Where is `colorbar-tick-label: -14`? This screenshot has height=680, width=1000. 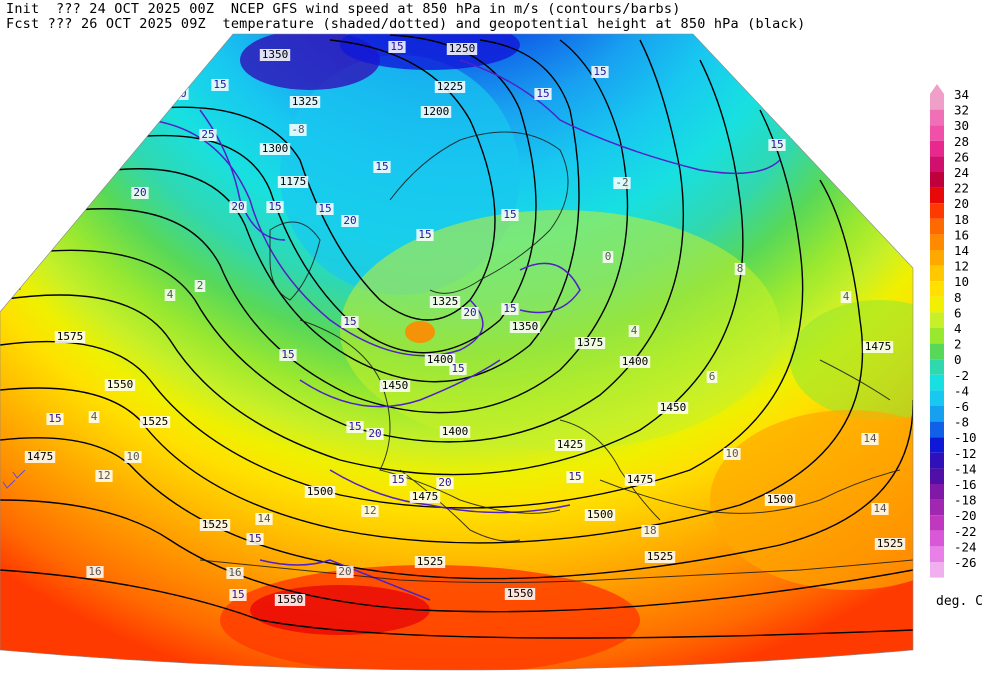
colorbar-tick-label: -14 is located at coordinates (965, 468).